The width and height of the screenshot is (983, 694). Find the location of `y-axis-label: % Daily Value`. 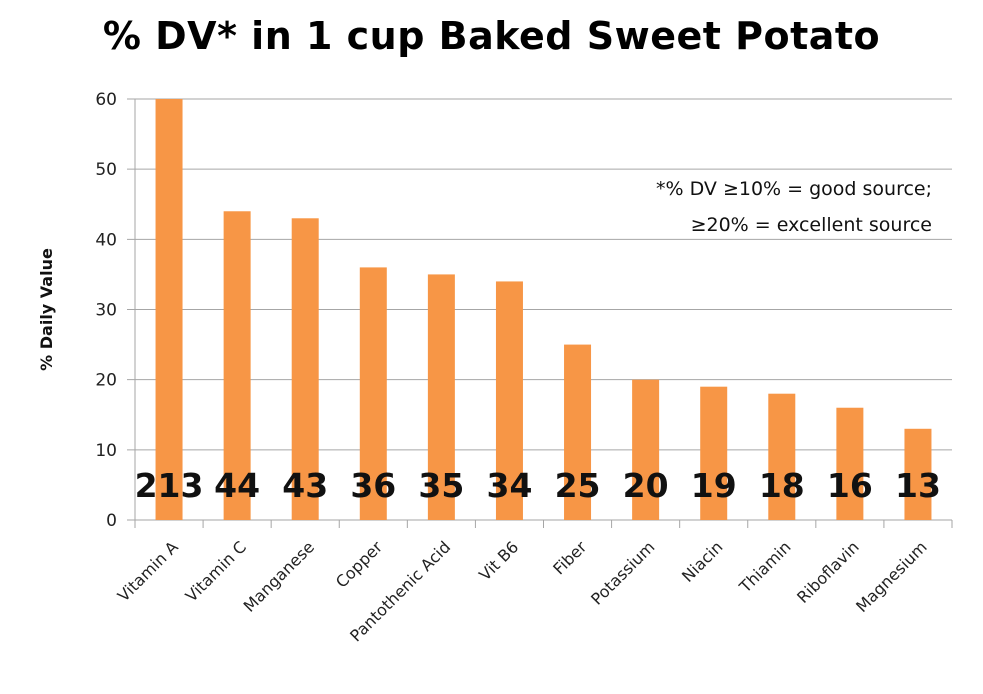

y-axis-label: % Daily Value is located at coordinates (46, 309).